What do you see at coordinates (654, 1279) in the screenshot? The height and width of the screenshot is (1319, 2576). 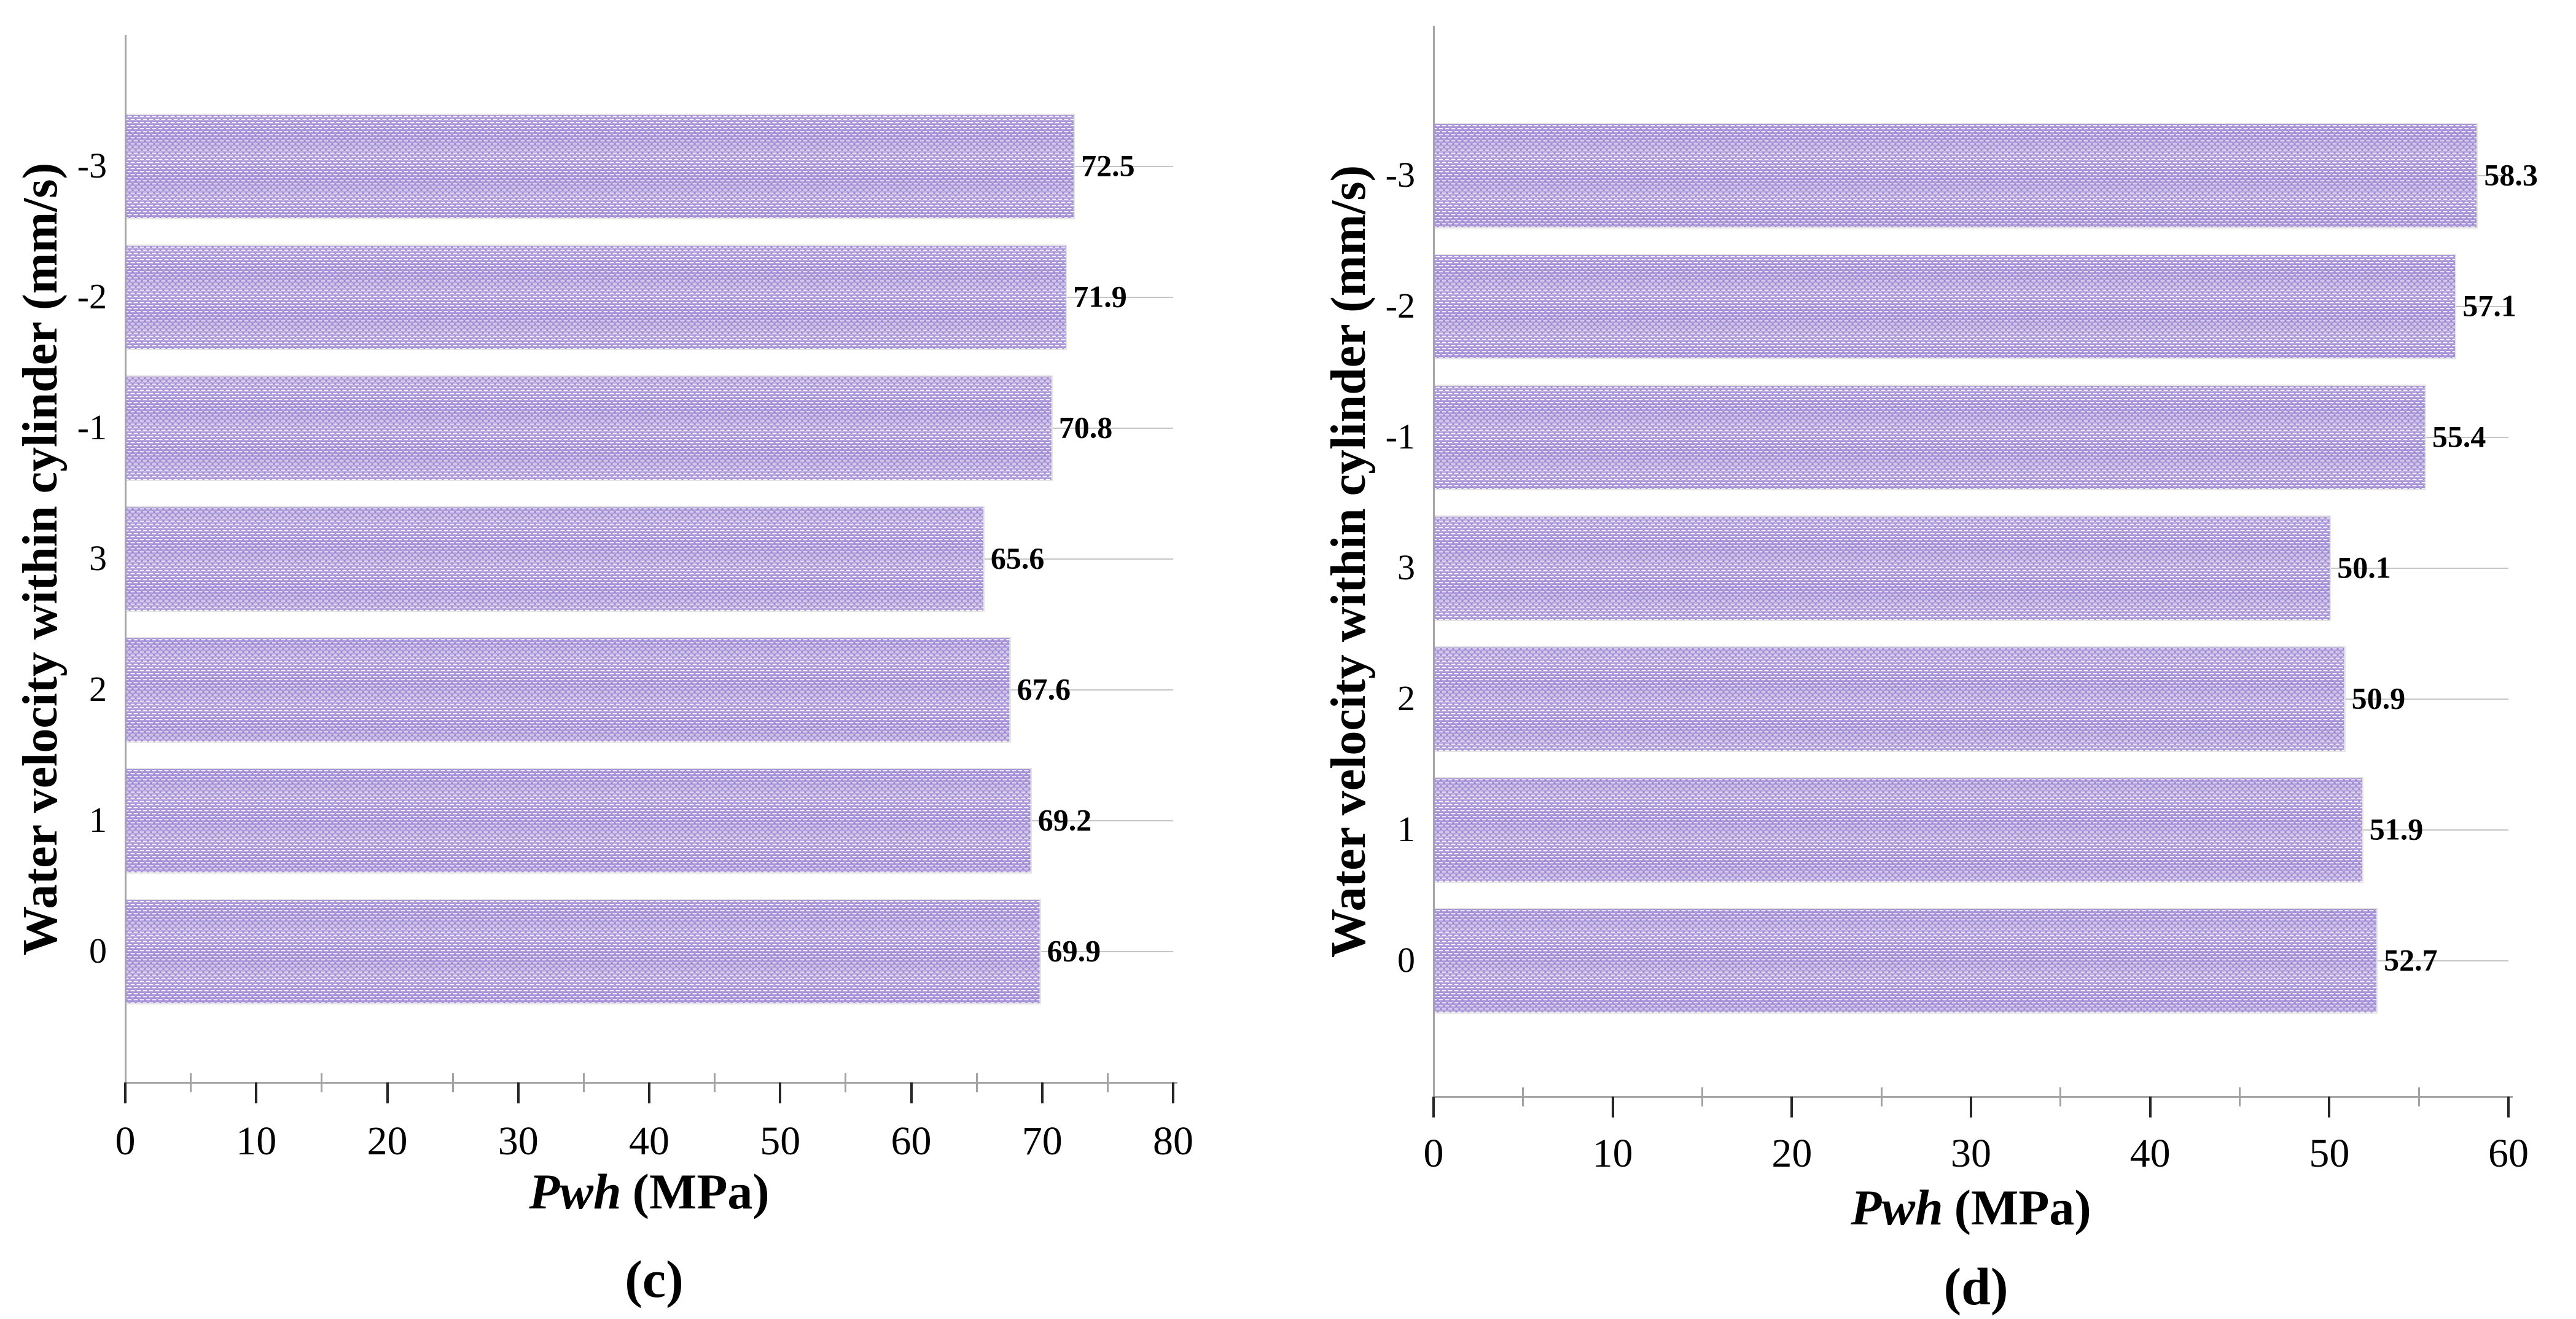 I see `panel-label-c: (c)` at bounding box center [654, 1279].